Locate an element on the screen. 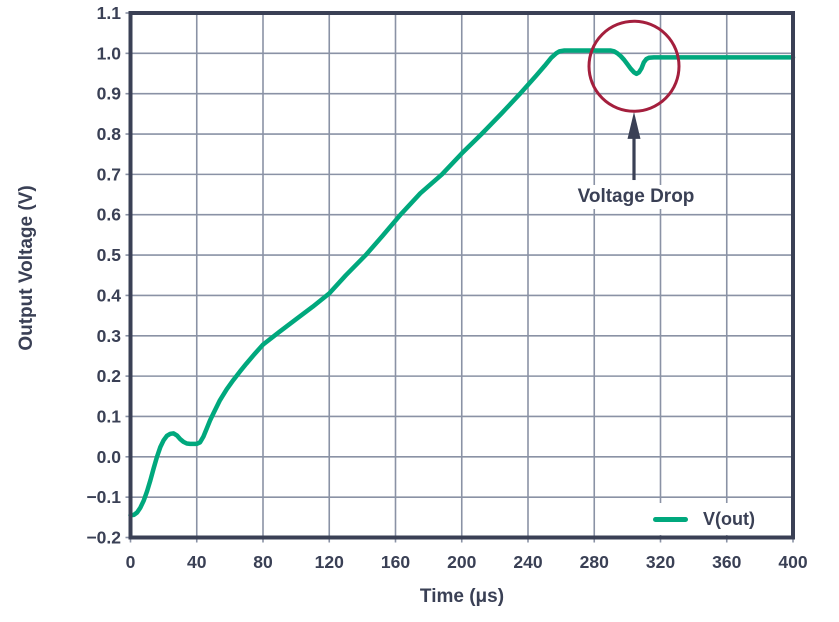  arrow-head is located at coordinates (634, 125).